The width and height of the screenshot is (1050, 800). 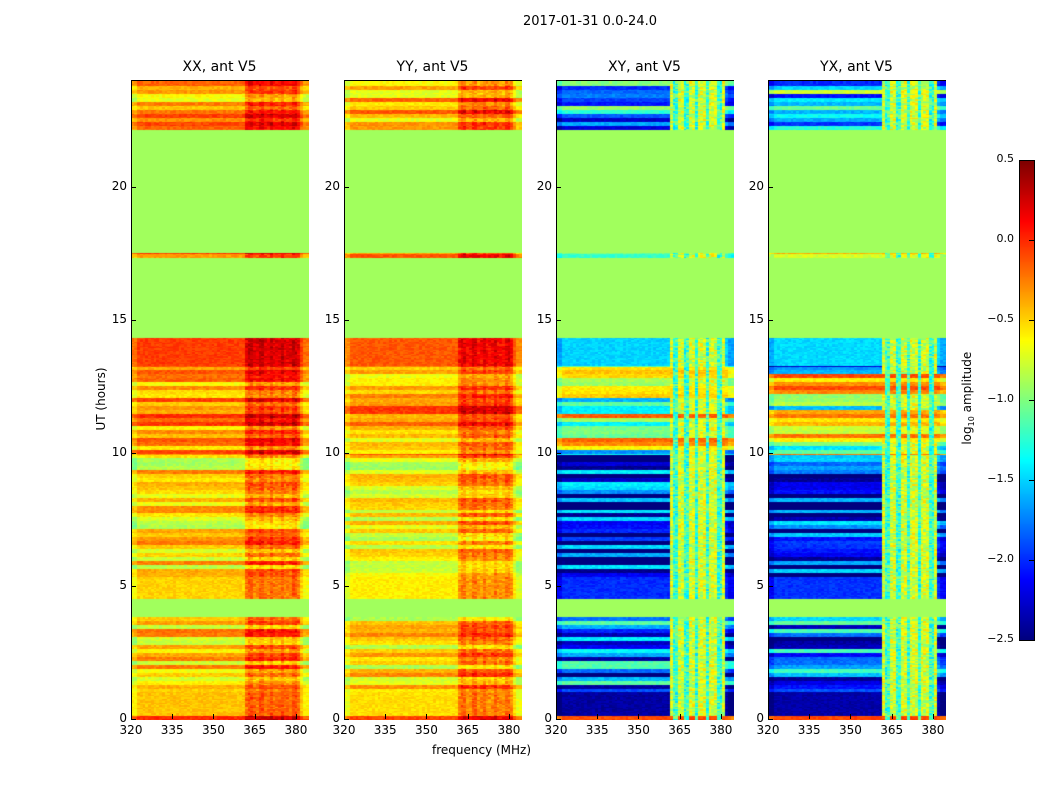 What do you see at coordinates (482, 750) in the screenshot?
I see `x-axis-label: frequency (MHz)` at bounding box center [482, 750].